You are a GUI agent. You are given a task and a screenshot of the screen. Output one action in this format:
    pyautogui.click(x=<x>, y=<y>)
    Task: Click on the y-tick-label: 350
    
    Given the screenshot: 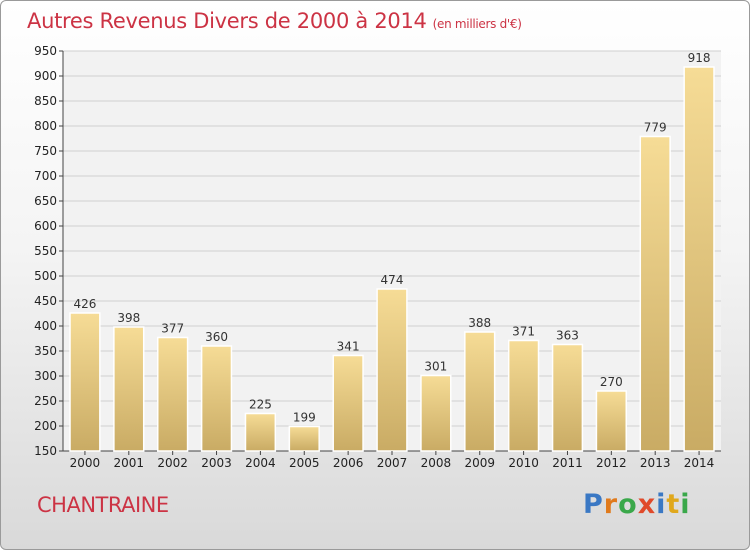 What is the action you would take?
    pyautogui.click(x=45, y=351)
    